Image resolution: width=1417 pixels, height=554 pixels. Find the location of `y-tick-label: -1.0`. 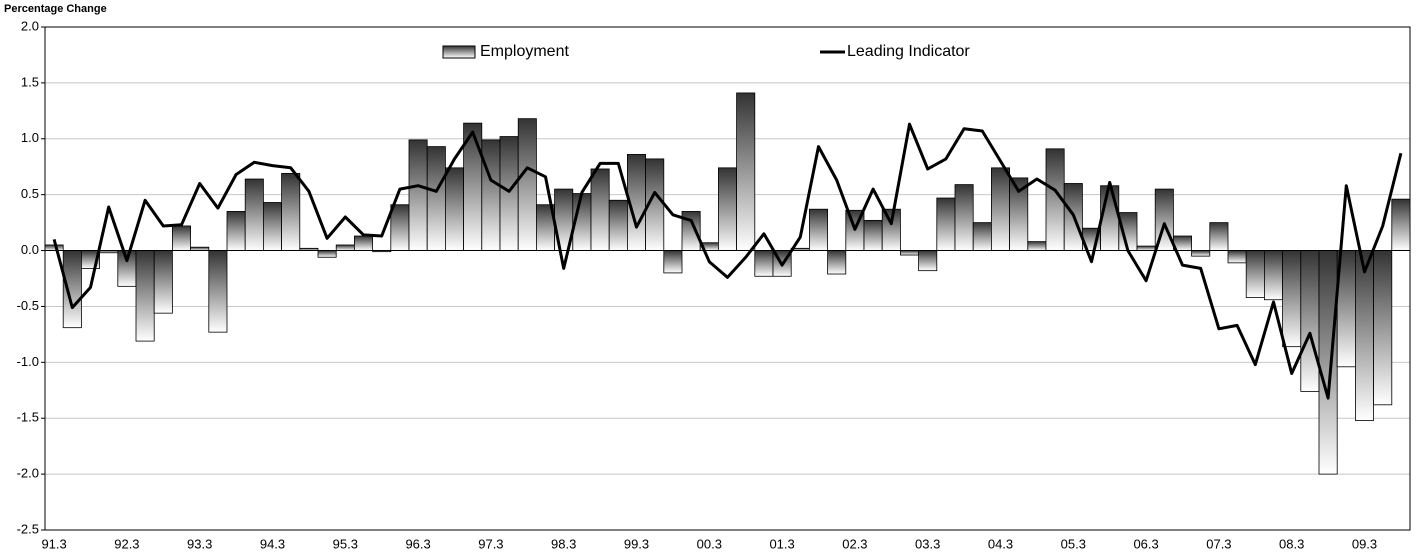

y-tick-label: -1.0 is located at coordinates (28, 361).